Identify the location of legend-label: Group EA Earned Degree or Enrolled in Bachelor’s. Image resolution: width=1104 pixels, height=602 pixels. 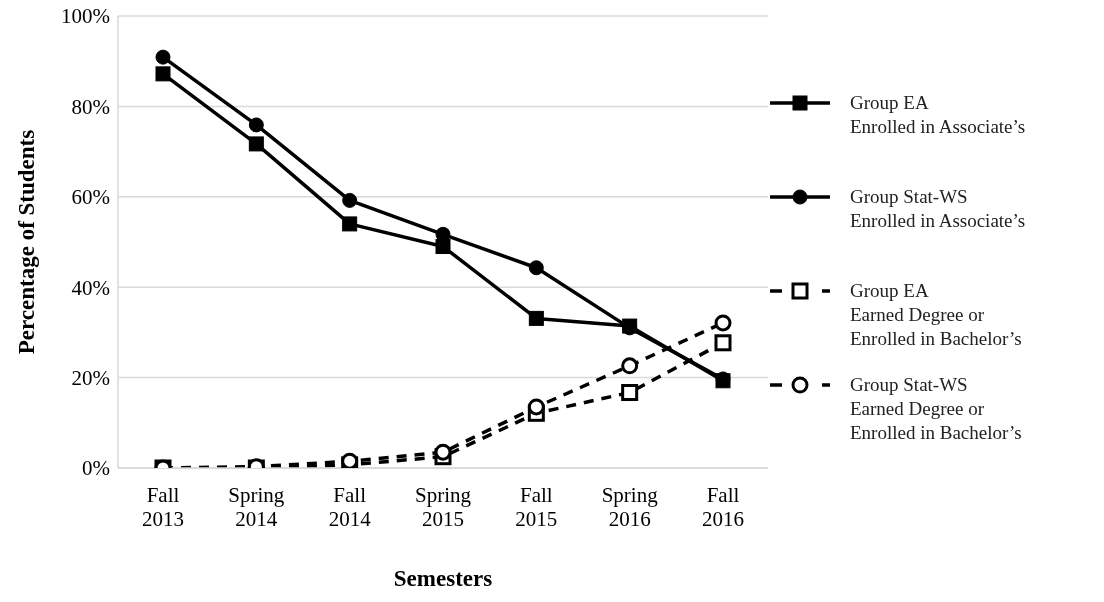
(936, 314).